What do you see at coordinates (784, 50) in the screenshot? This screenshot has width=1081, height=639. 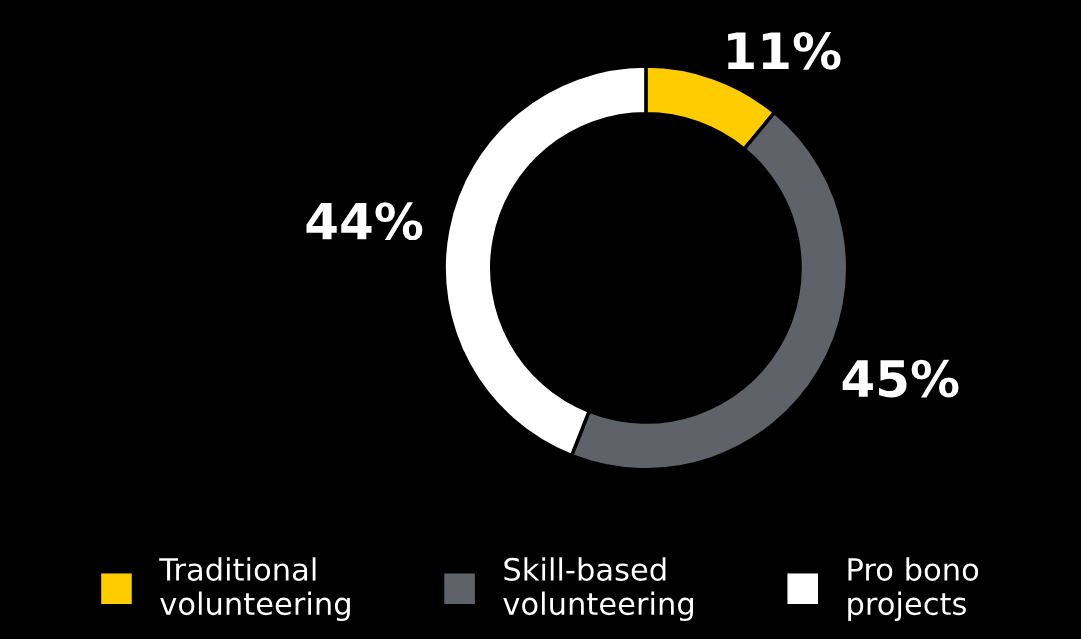 I see `data-label: 11%` at bounding box center [784, 50].